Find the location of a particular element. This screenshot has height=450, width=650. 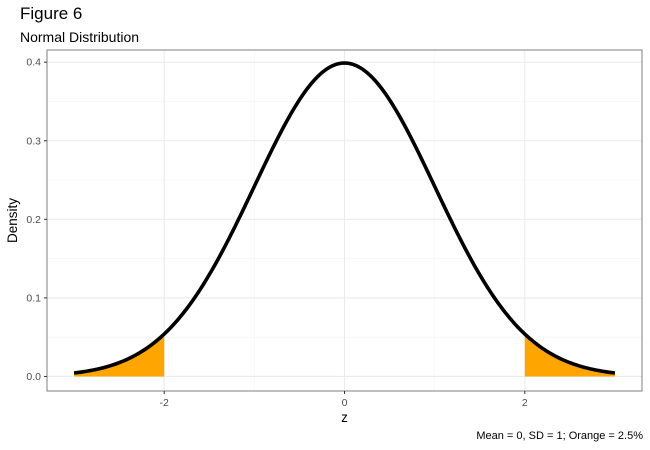

x-tick-label: 2 is located at coordinates (525, 403).